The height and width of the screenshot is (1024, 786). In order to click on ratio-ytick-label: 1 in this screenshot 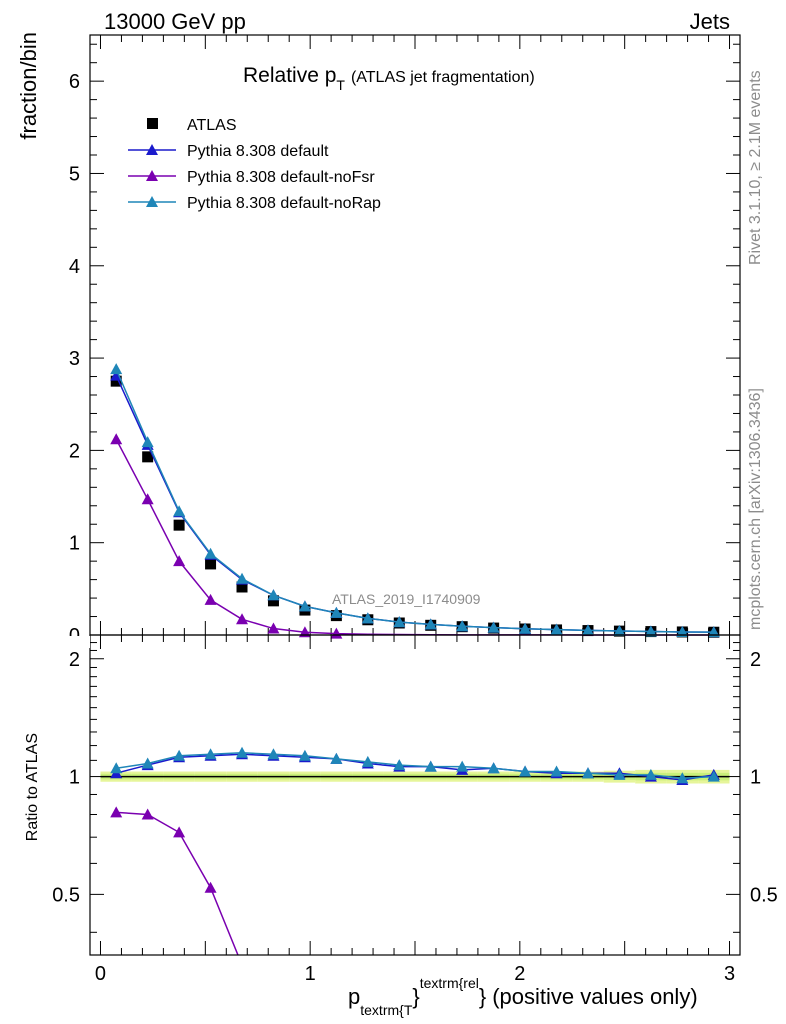, I will do `click(74, 778)`.